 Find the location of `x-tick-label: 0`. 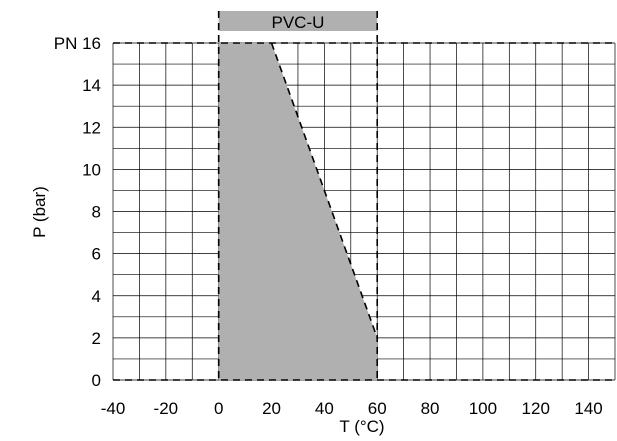

x-tick-label: 0 is located at coordinates (218, 408).